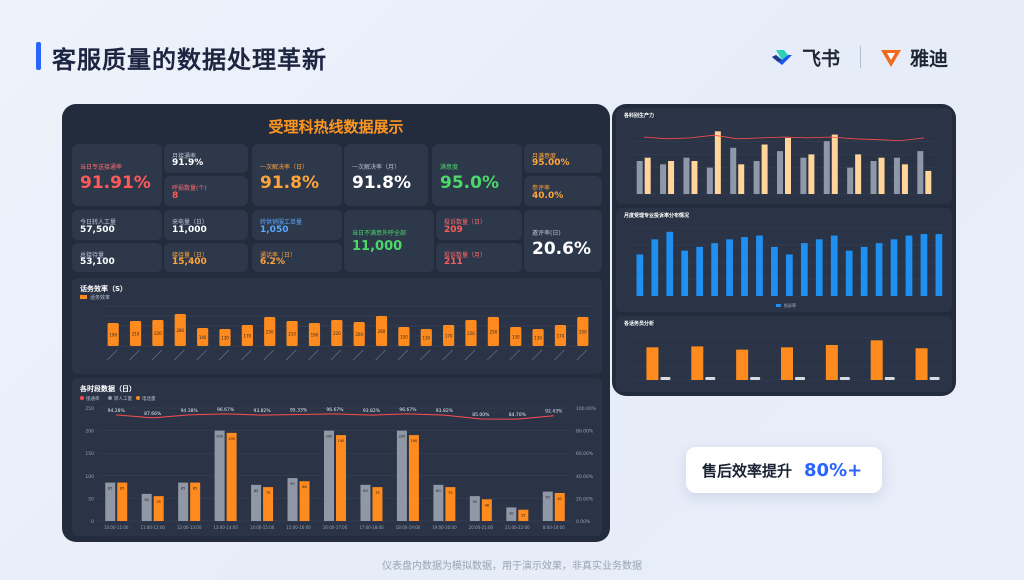 Image resolution: width=1024 pixels, height=580 pixels. I want to click on kpi-daily-connect-rate: 当日专送接通率 91.91%, so click(117, 175).